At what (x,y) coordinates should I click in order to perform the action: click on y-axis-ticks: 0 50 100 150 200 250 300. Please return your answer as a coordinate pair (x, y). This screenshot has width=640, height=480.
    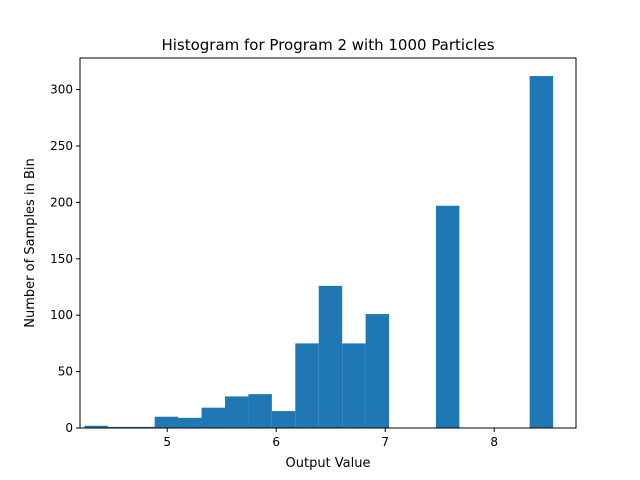
    Looking at the image, I should click on (65, 259).